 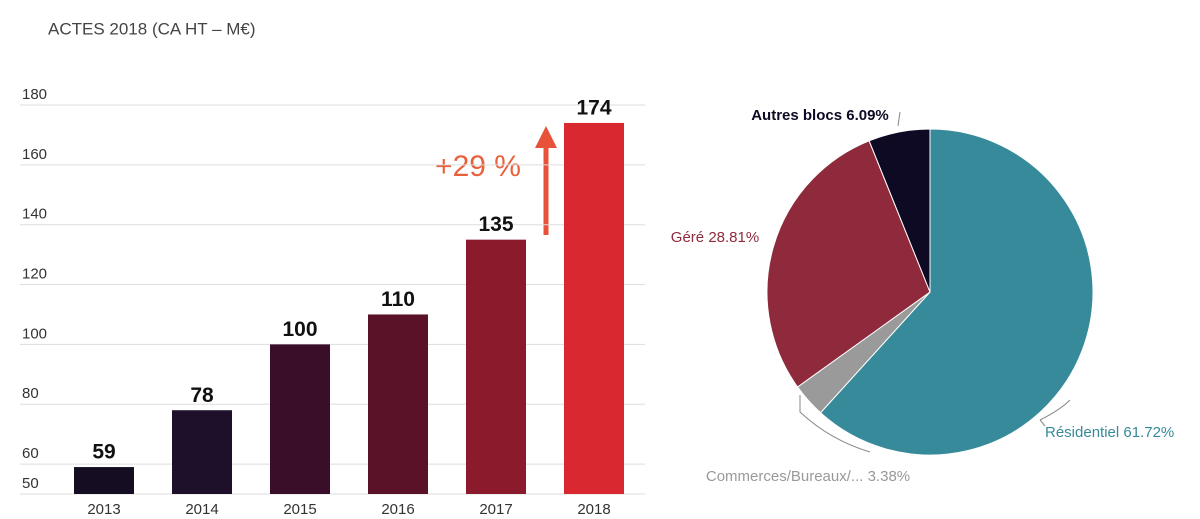 I want to click on y-tick-label: 180, so click(x=34, y=94).